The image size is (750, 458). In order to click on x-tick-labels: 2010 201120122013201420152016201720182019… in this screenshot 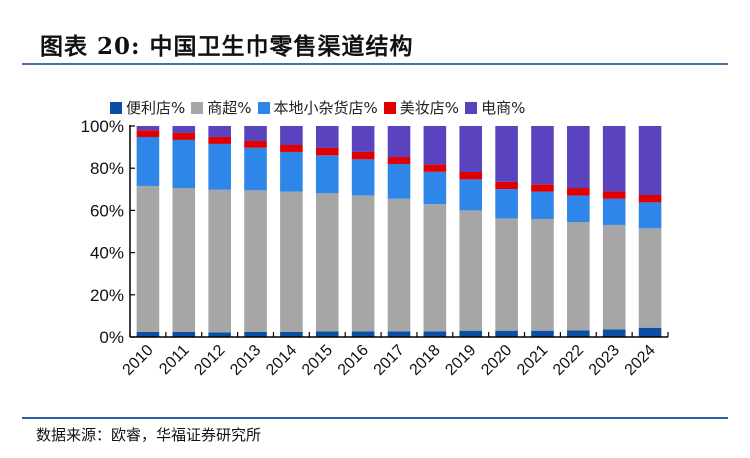, I will do `click(389, 360)`.